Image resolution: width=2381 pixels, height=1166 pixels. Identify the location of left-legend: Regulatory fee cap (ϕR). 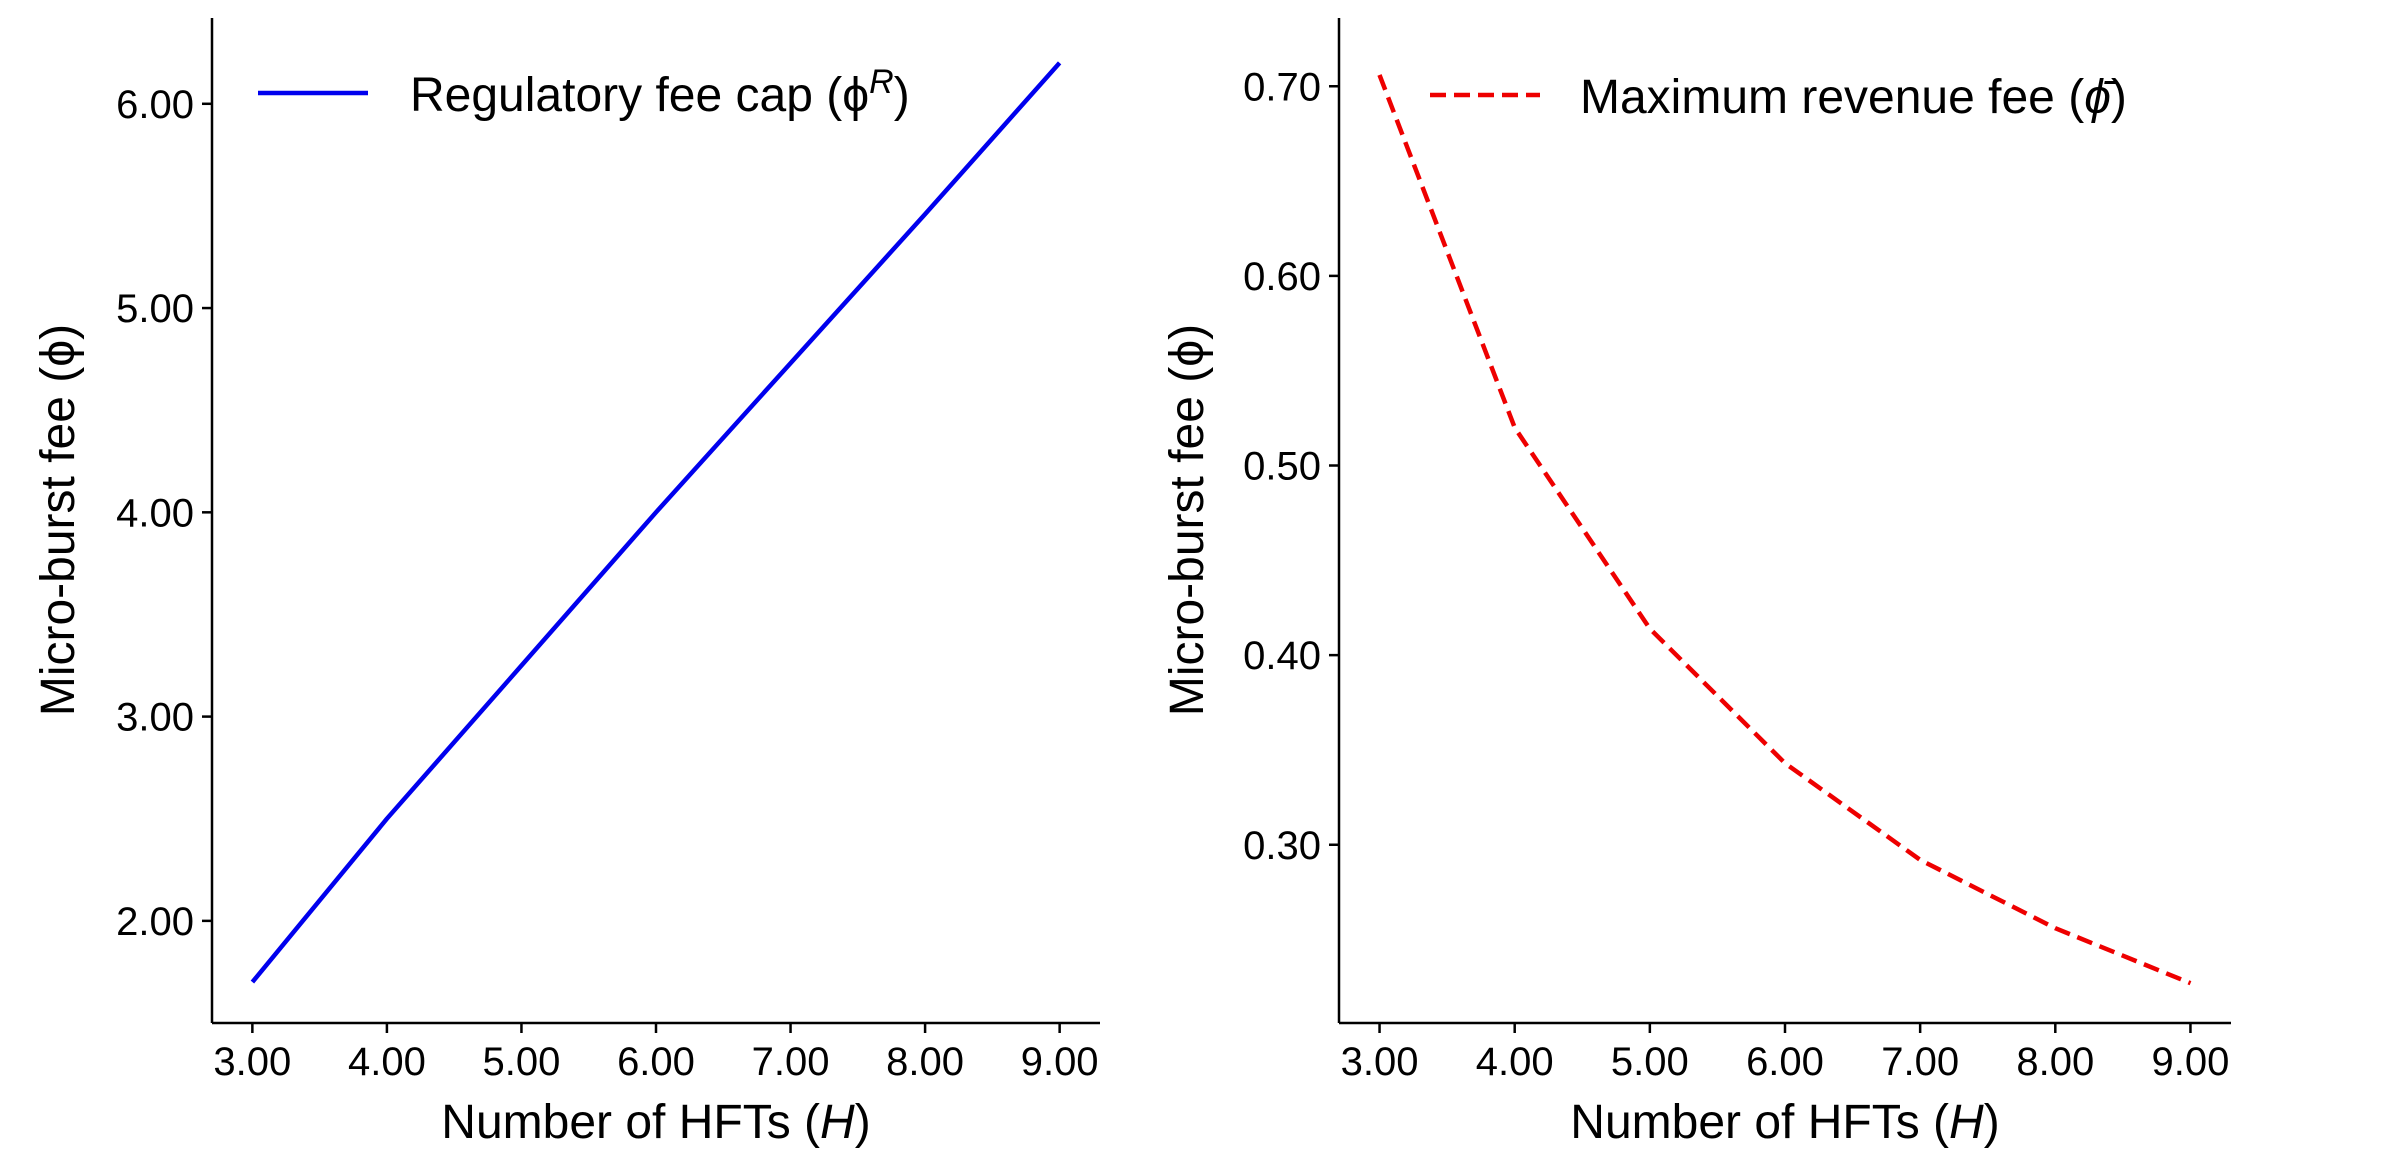
(584, 92).